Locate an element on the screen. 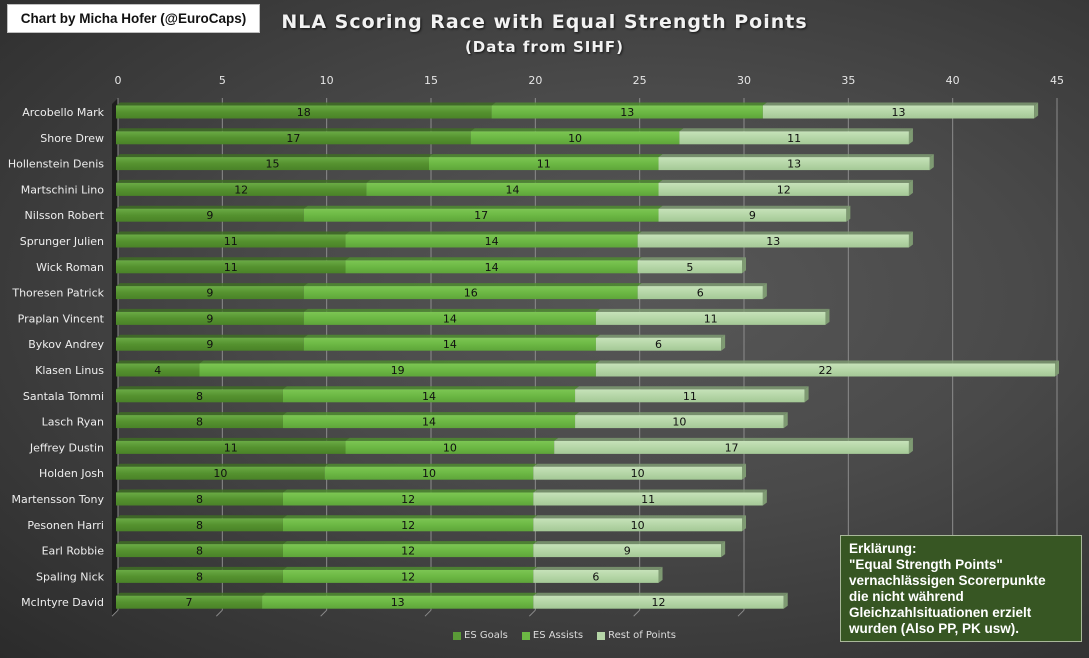  data-label: 11 is located at coordinates (231, 267).